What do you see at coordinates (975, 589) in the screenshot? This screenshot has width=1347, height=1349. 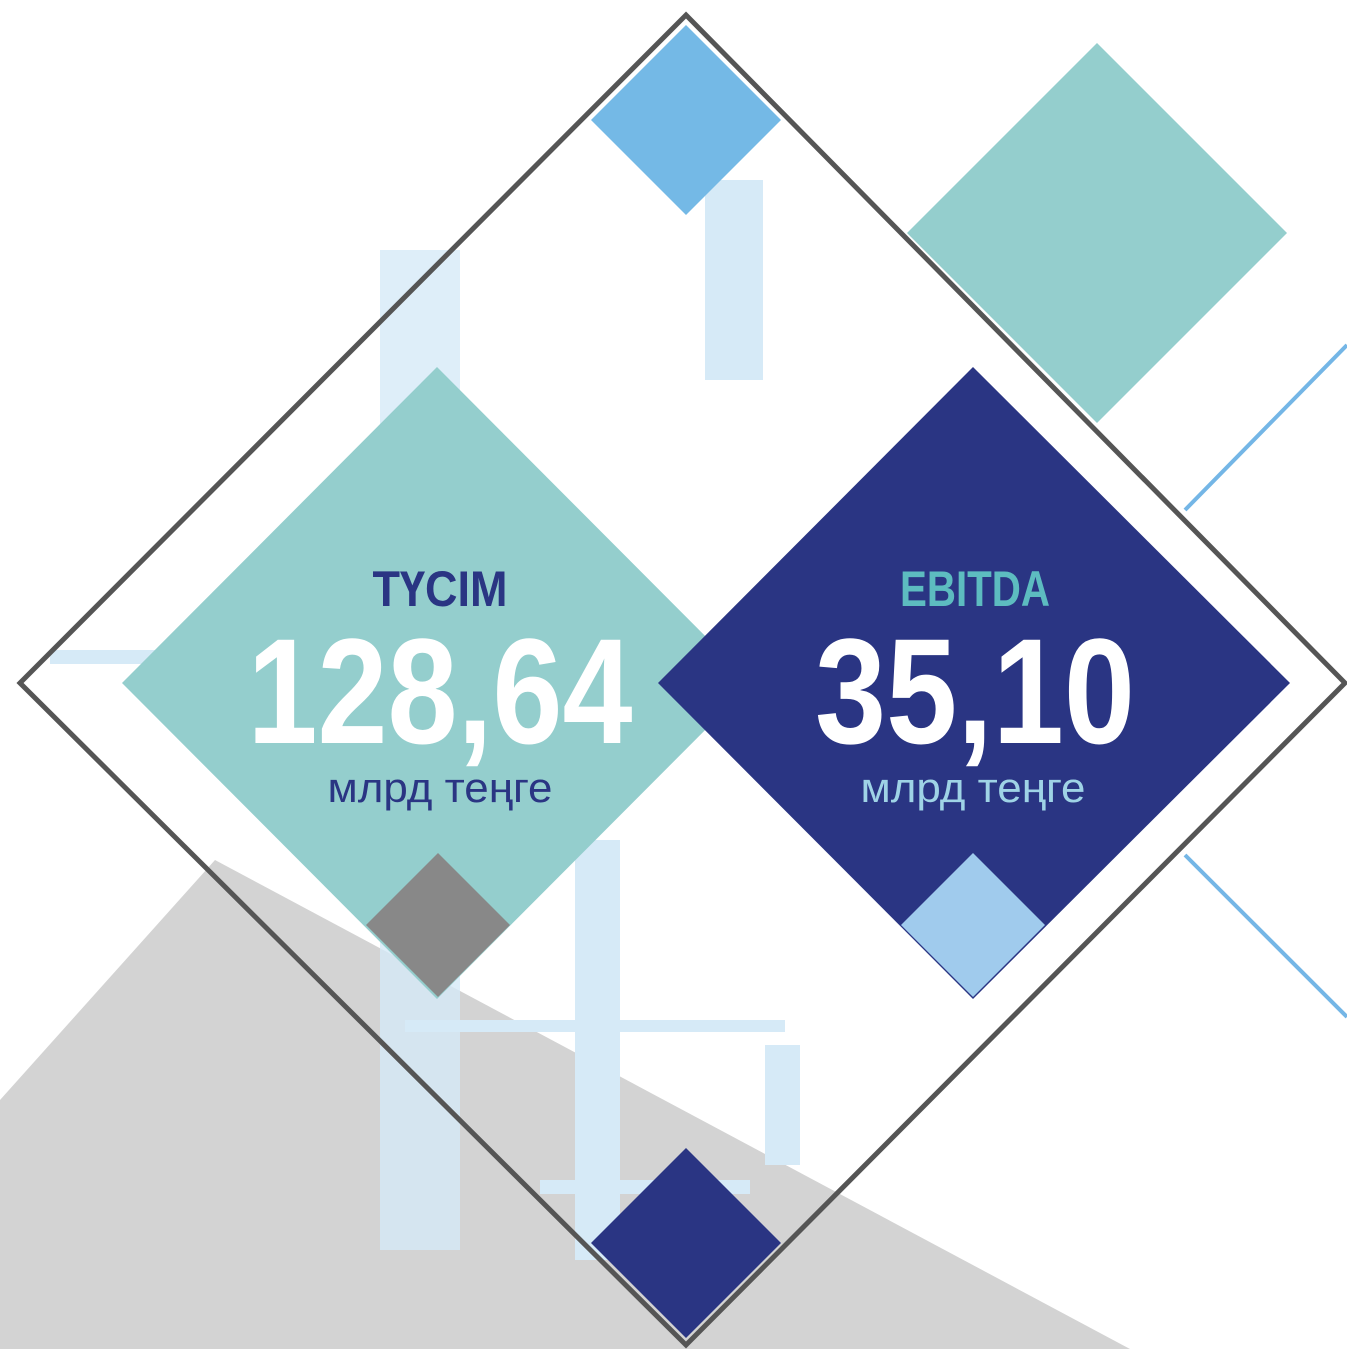 I see `card-label: EBITDA` at bounding box center [975, 589].